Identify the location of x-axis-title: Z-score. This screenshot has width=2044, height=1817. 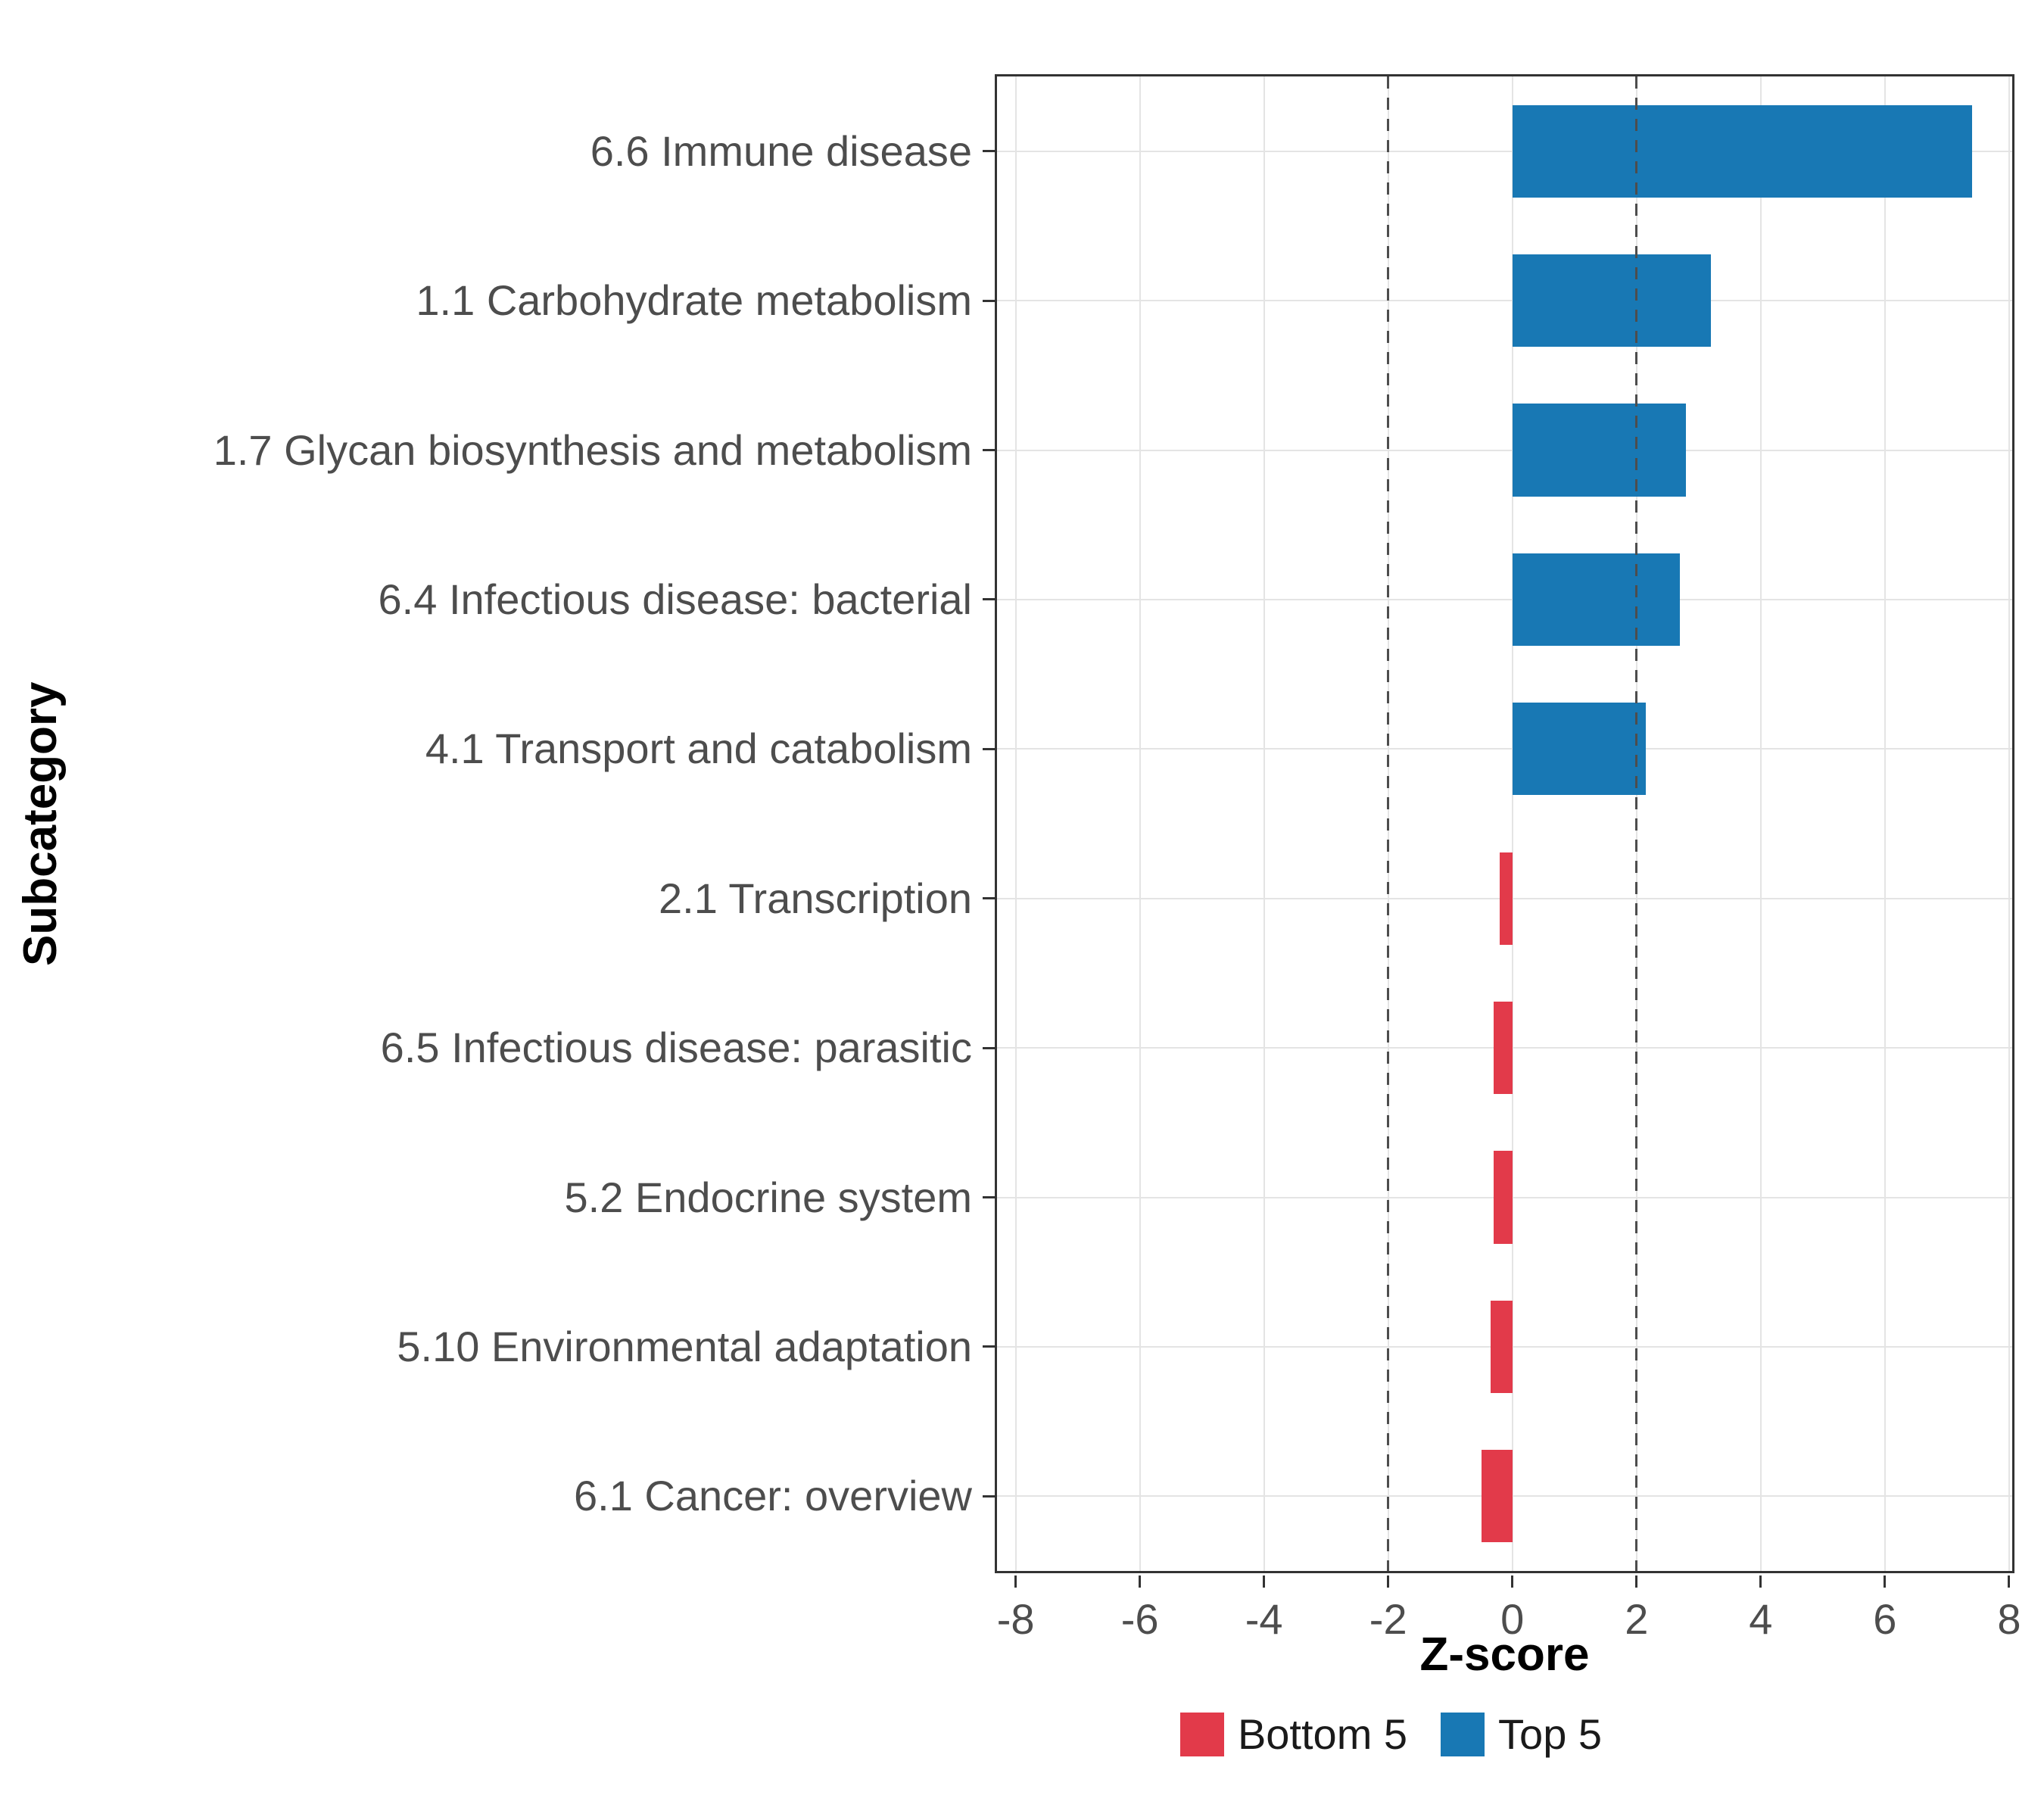
(1504, 1654).